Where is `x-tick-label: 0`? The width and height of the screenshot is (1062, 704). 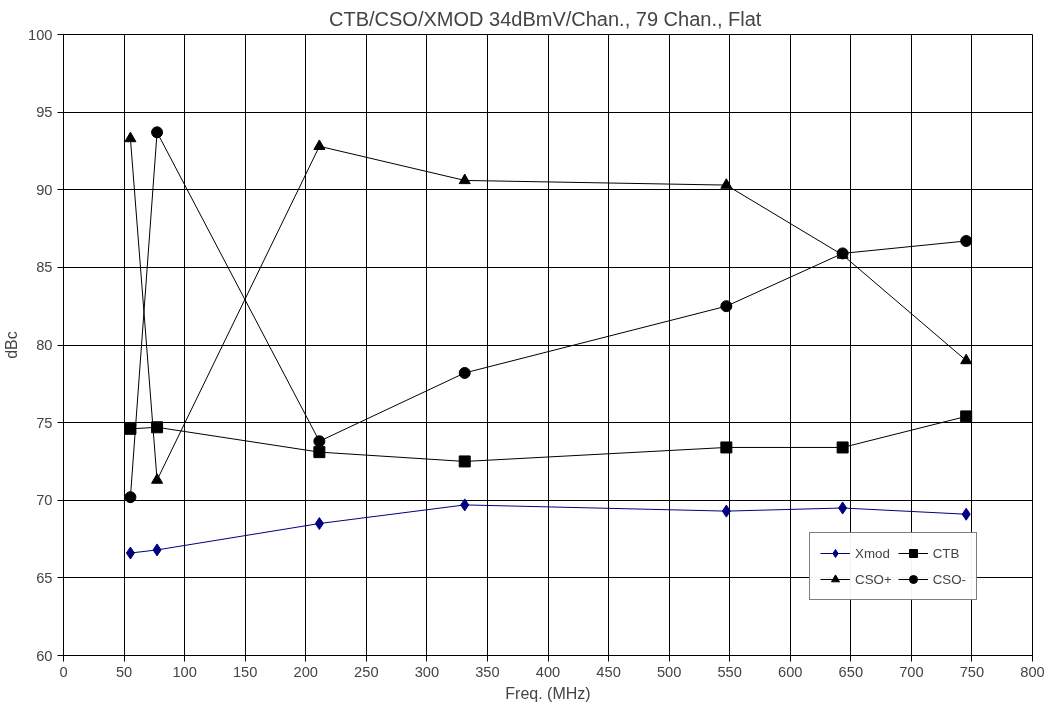 x-tick-label: 0 is located at coordinates (63, 671).